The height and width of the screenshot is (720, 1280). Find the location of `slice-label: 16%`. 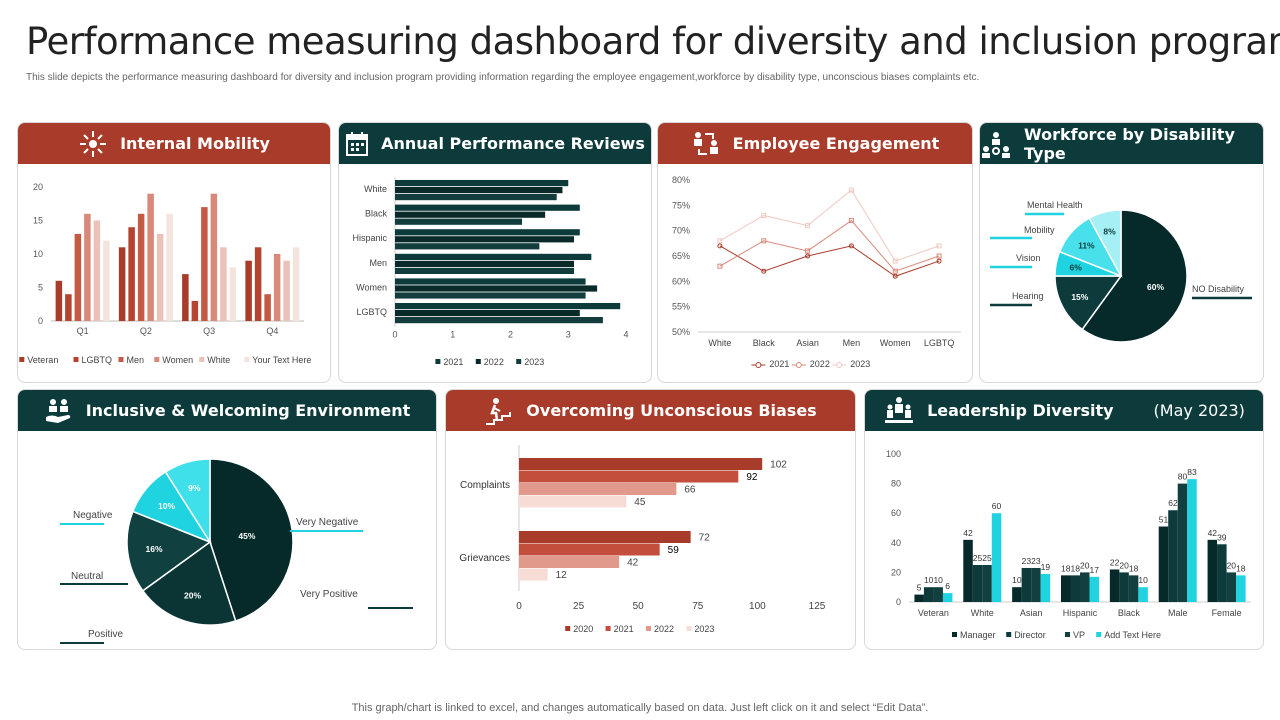

slice-label: 16% is located at coordinates (153, 549).